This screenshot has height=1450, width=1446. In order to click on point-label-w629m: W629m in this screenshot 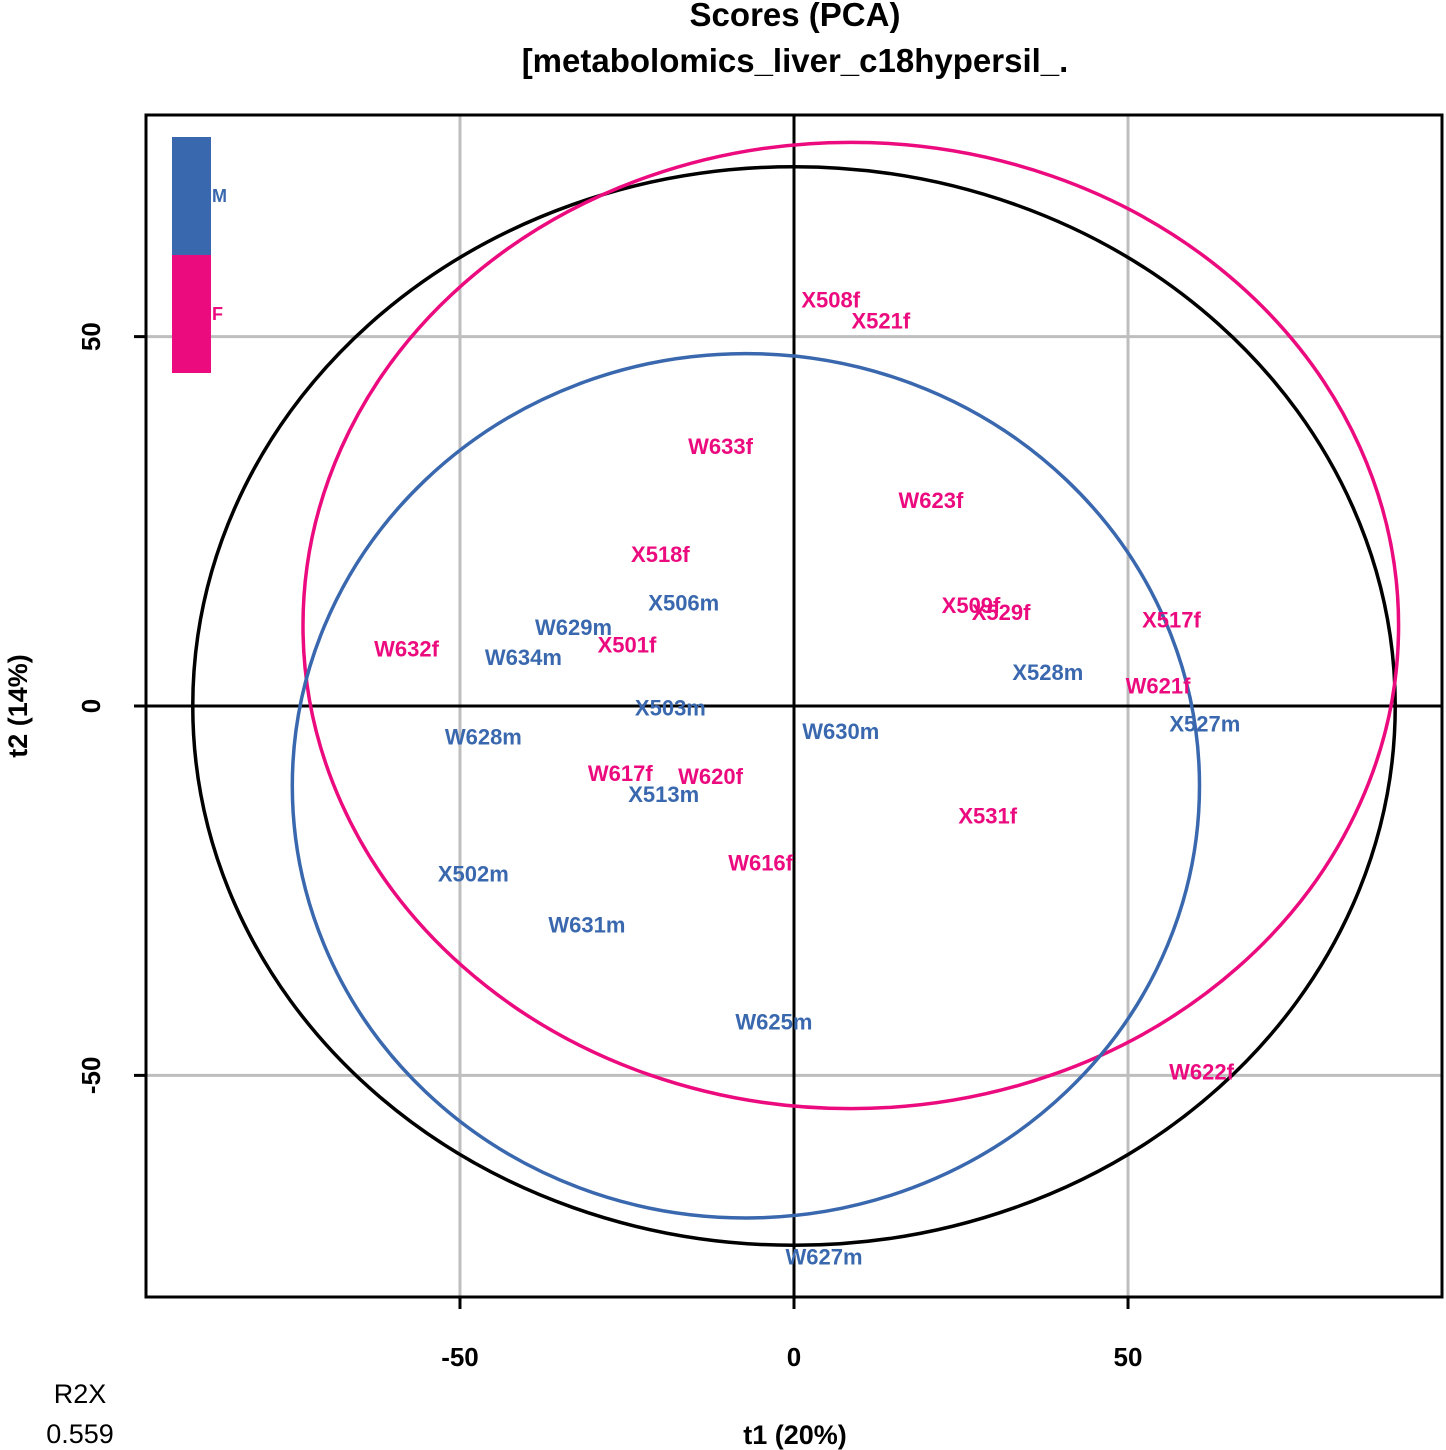, I will do `click(573, 627)`.